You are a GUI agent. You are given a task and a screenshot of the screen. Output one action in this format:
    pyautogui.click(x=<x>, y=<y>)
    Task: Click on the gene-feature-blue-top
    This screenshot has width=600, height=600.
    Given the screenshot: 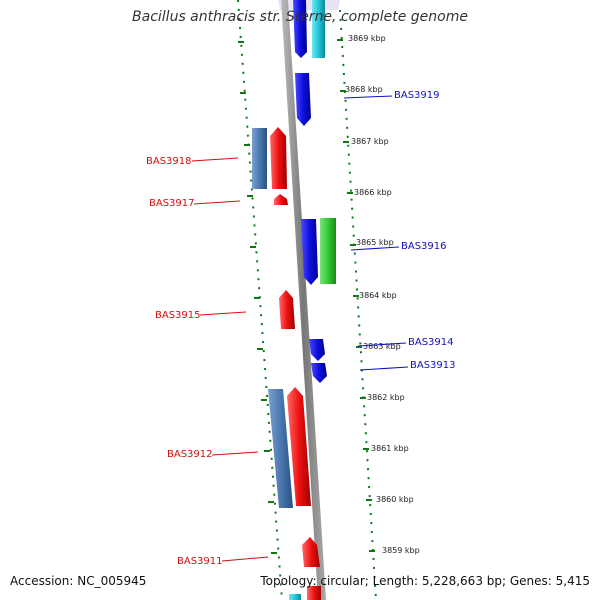 What is the action you would take?
    pyautogui.click(x=300, y=29)
    